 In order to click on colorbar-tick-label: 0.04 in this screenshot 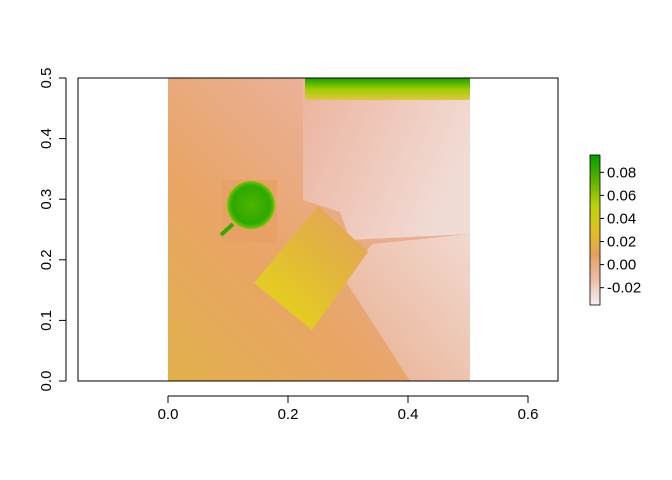, I will do `click(621, 218)`.